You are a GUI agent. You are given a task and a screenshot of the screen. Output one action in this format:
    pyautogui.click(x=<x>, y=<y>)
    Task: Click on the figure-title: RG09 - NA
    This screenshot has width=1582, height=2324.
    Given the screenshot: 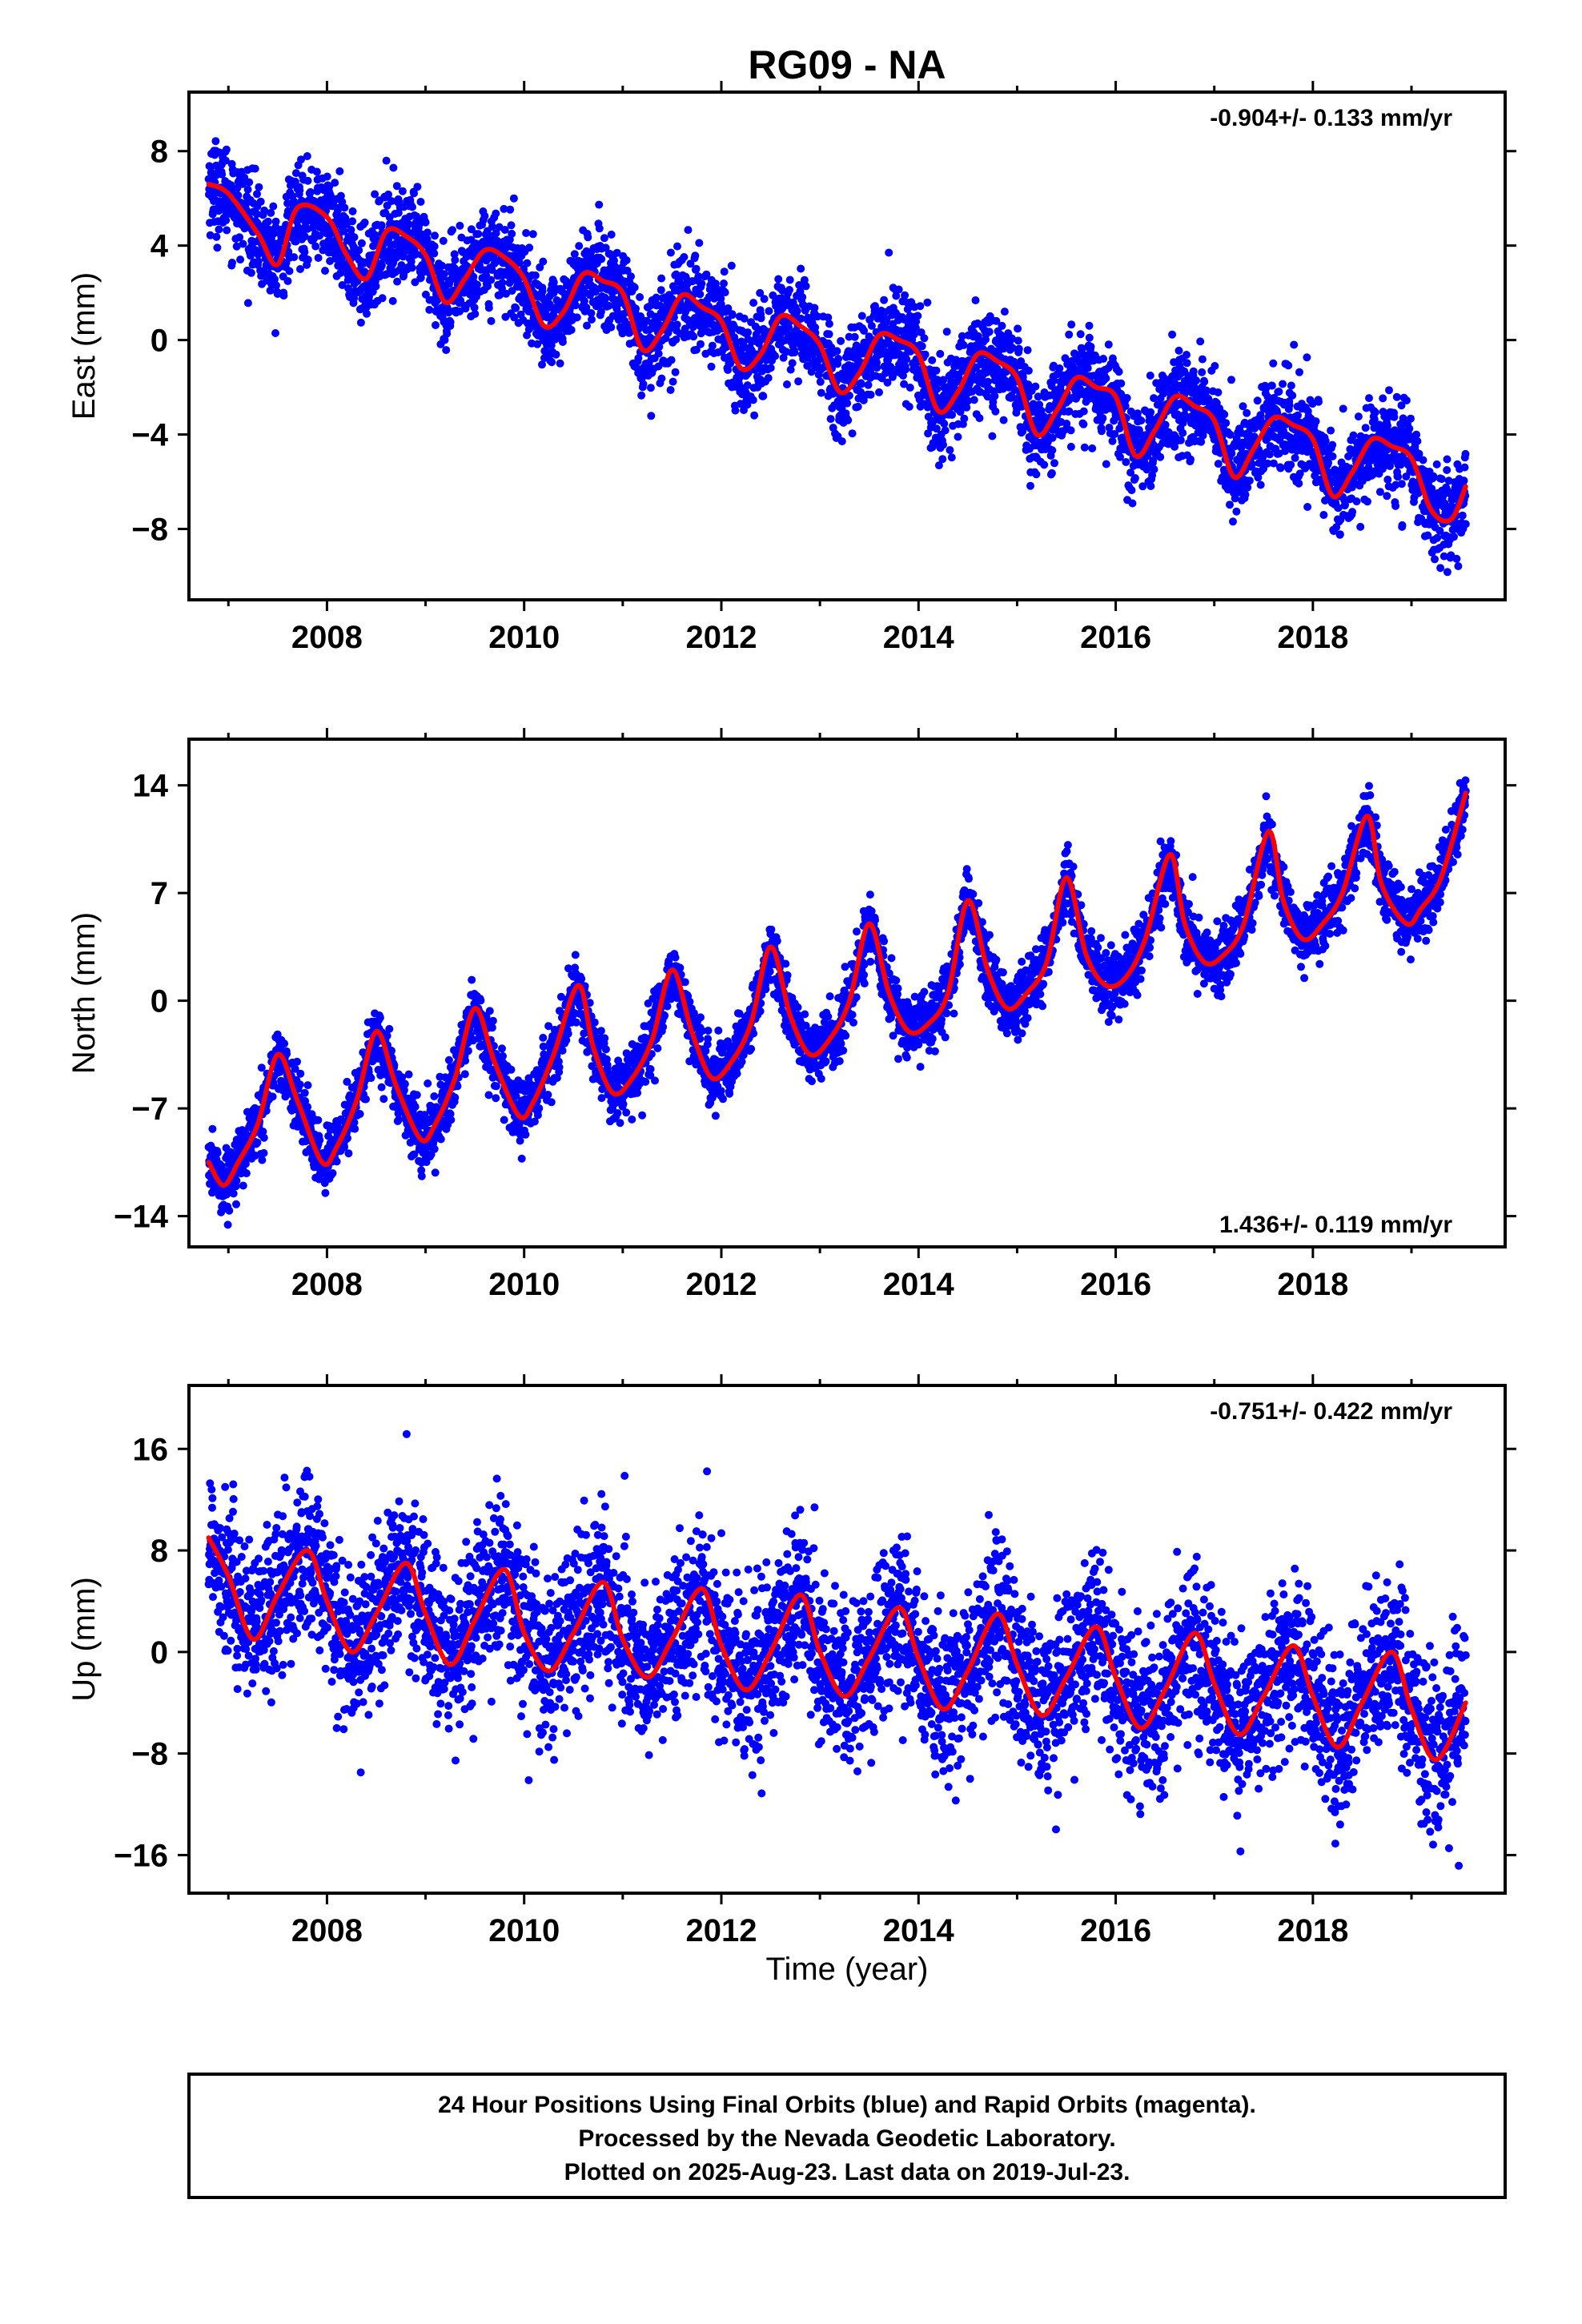 What is the action you would take?
    pyautogui.click(x=847, y=64)
    